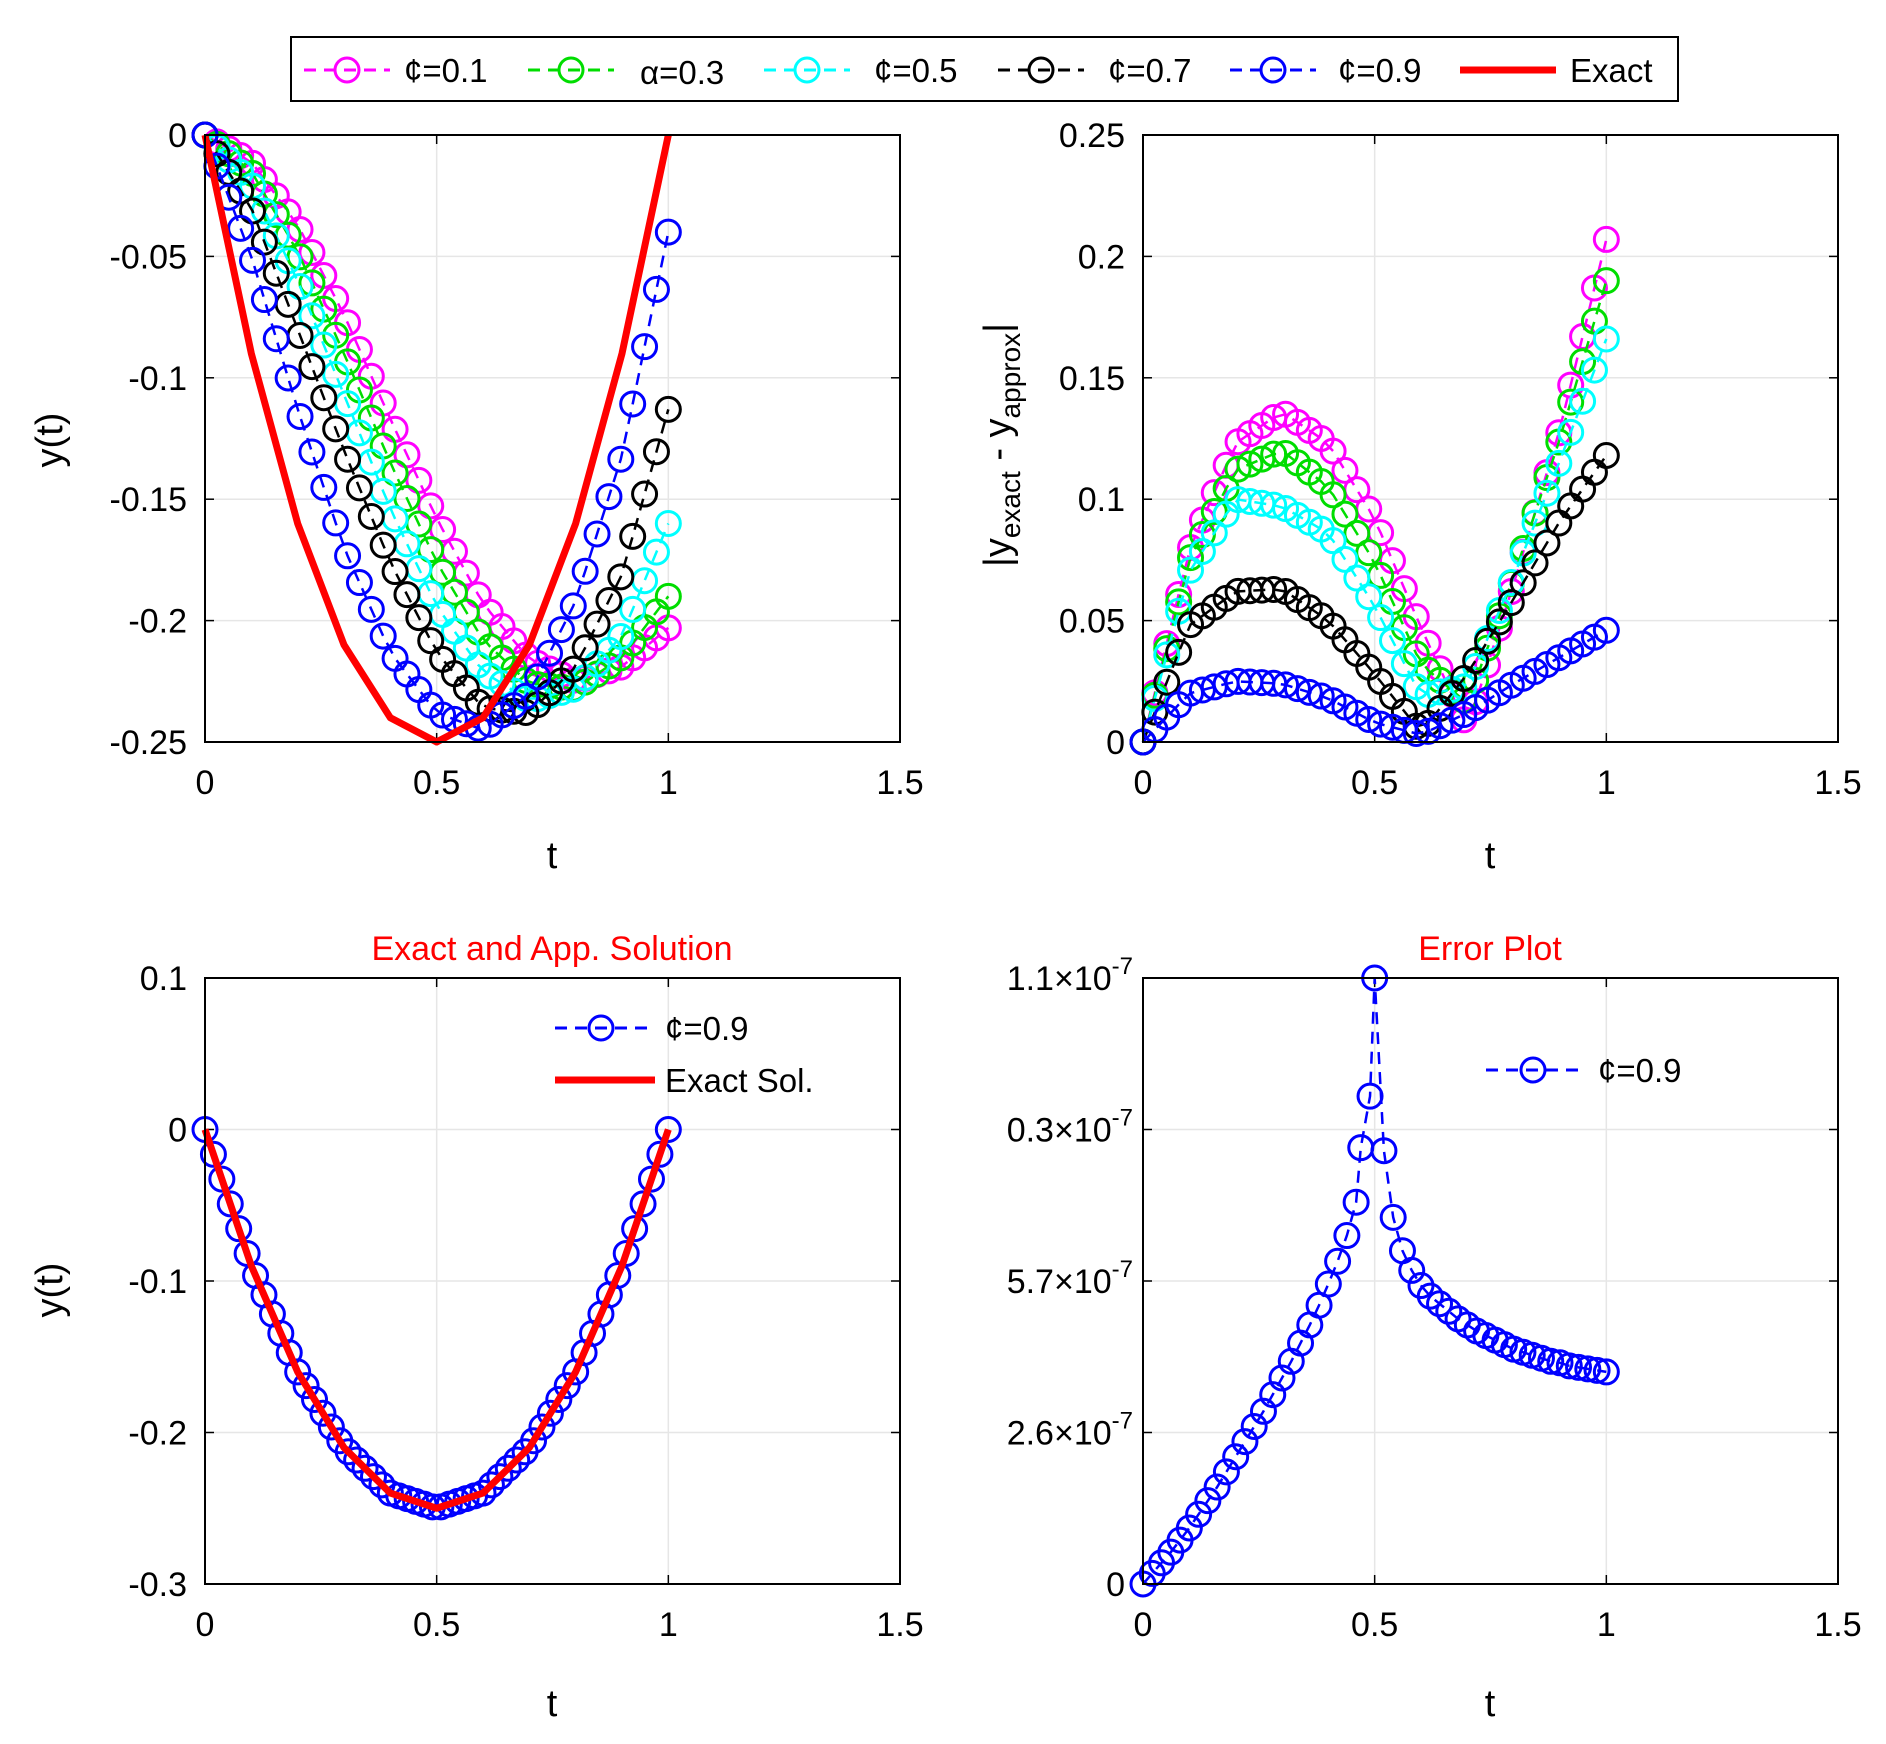 The width and height of the screenshot is (1886, 1744). I want to click on y-tick-label: -0.3, so click(157, 1585).